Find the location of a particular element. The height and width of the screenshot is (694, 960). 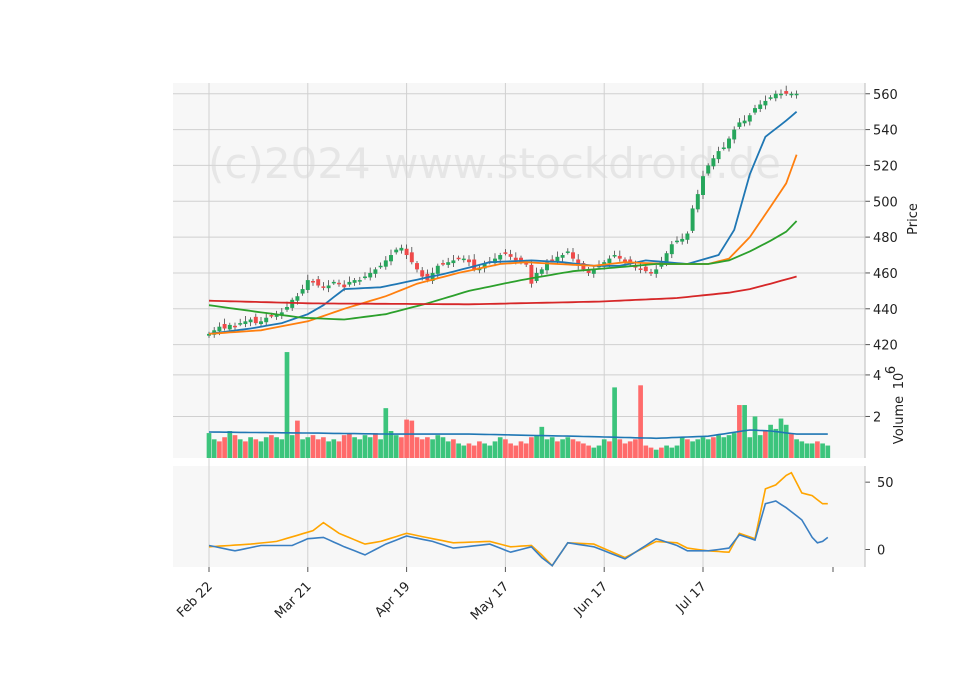

indicator-line-orange is located at coordinates (518, 519).